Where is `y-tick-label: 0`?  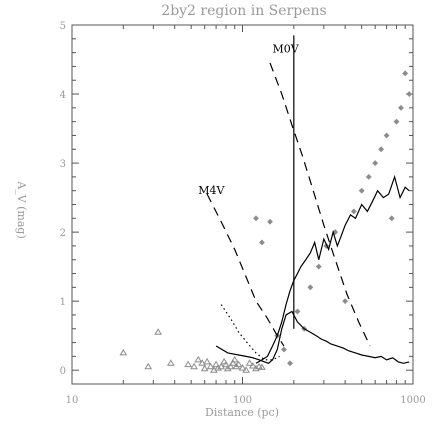
y-tick-label: 0 is located at coordinates (63, 371).